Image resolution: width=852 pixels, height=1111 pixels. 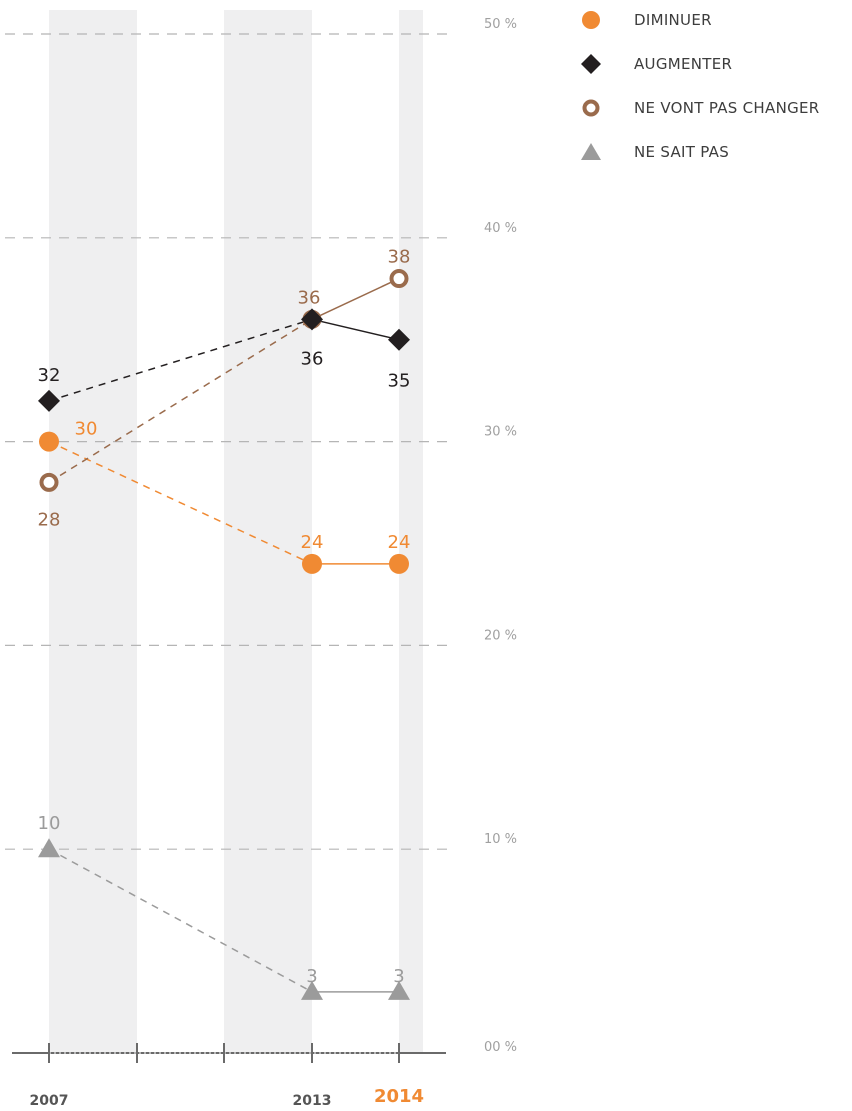 What do you see at coordinates (49, 375) in the screenshot?
I see `data-label: 32` at bounding box center [49, 375].